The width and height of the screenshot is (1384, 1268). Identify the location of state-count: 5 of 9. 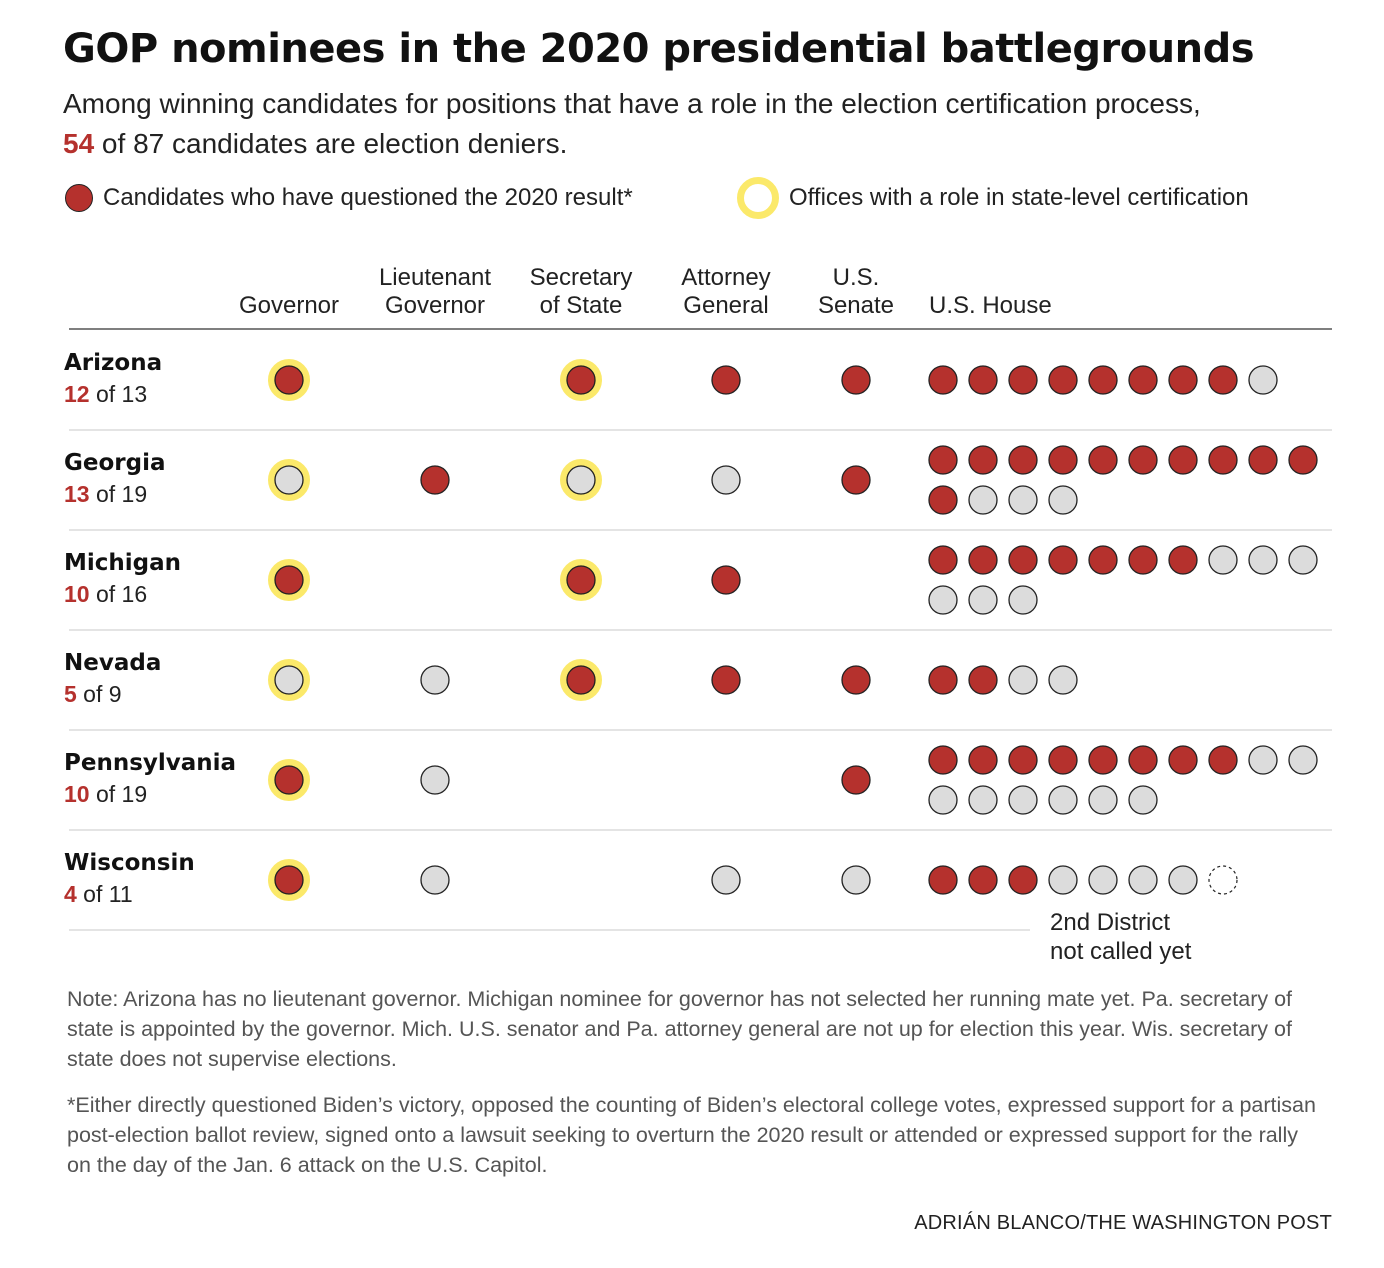
(93, 694).